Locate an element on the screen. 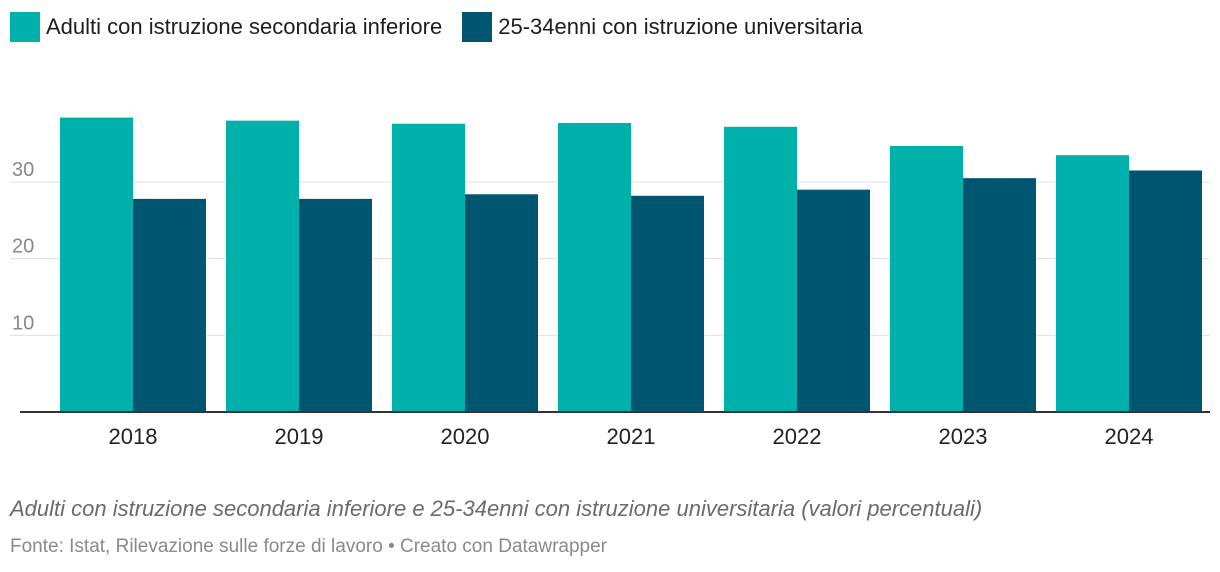 This screenshot has width=1220, height=572. x-tick-label-2022: 2022 is located at coordinates (797, 436).